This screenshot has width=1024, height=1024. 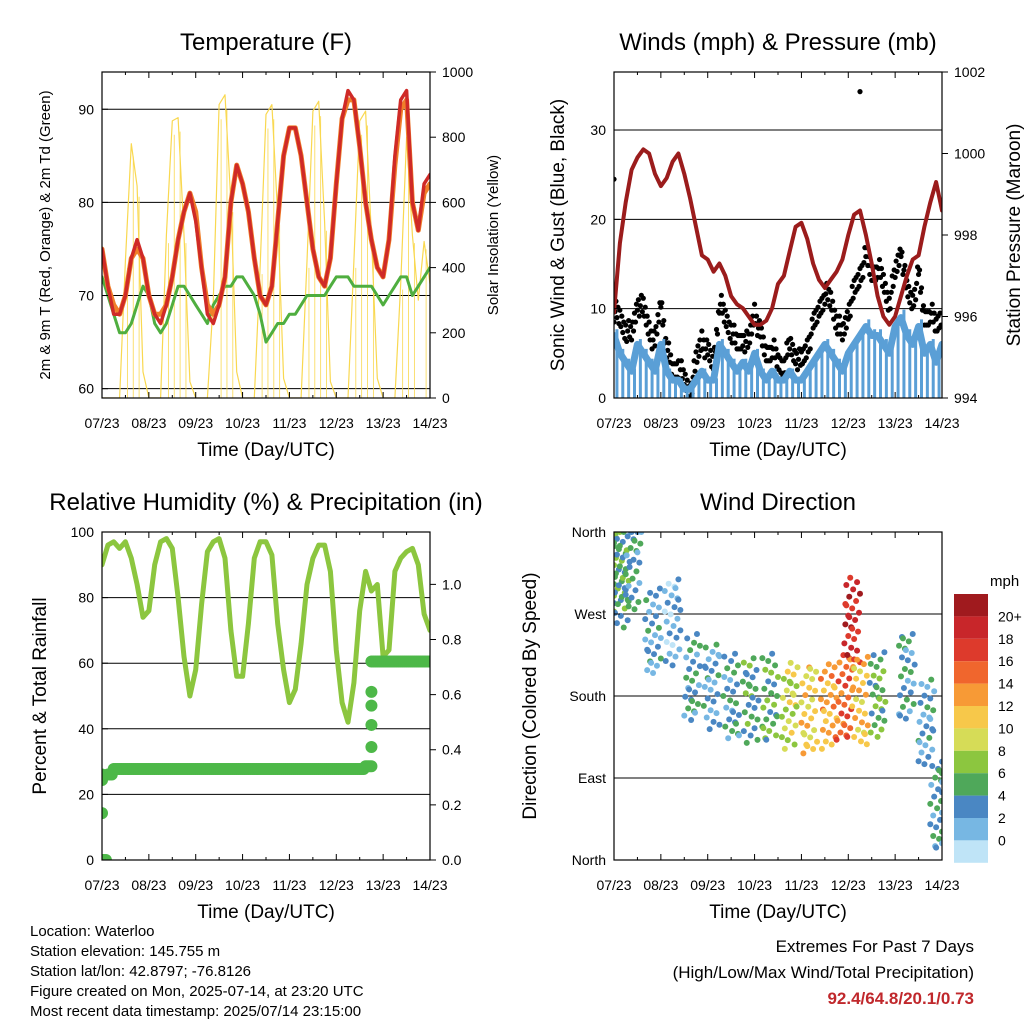 I want to click on y2-tick-label: 994, so click(x=966, y=398).